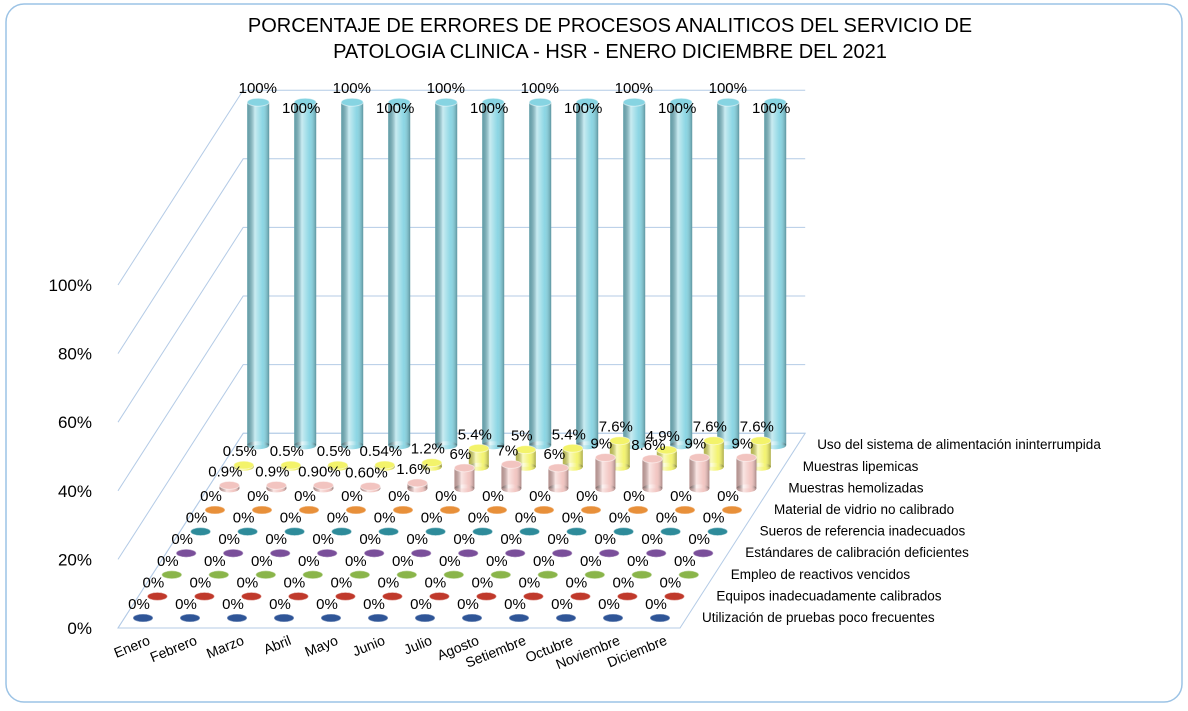 Image resolution: width=1188 pixels, height=711 pixels. I want to click on y-tick-label: 100%, so click(70, 285).